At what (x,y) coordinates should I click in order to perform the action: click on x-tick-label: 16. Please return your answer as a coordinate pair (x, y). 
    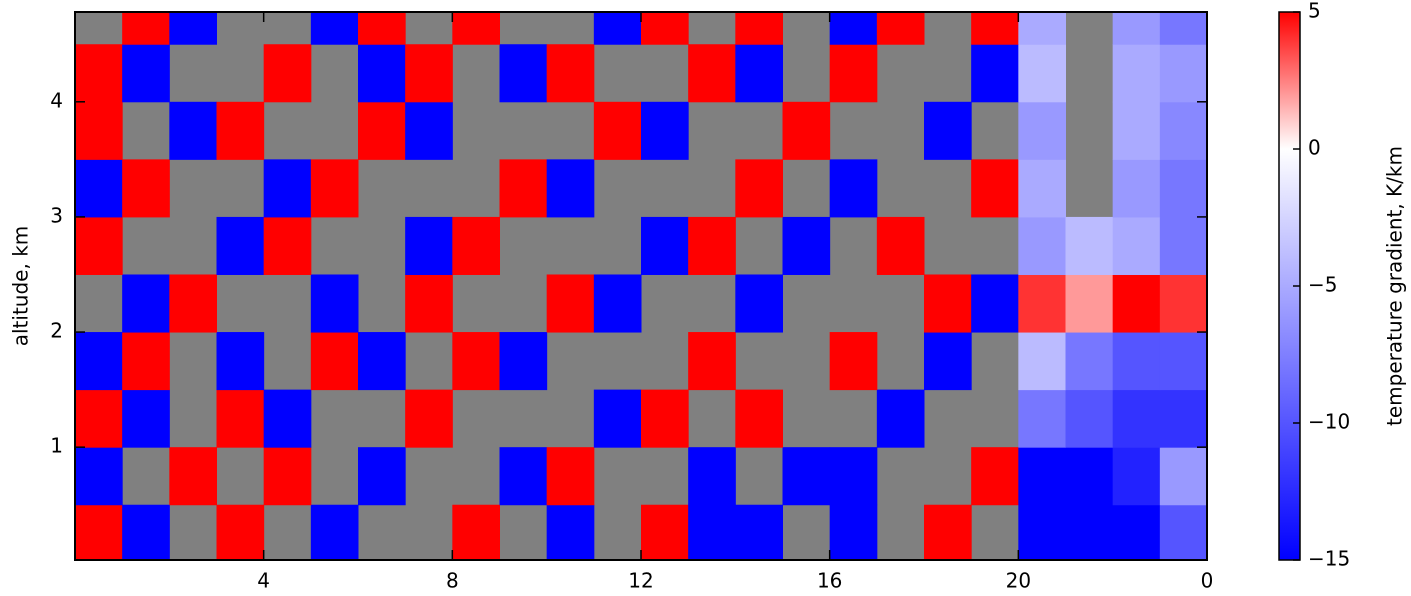
    Looking at the image, I should click on (829, 581).